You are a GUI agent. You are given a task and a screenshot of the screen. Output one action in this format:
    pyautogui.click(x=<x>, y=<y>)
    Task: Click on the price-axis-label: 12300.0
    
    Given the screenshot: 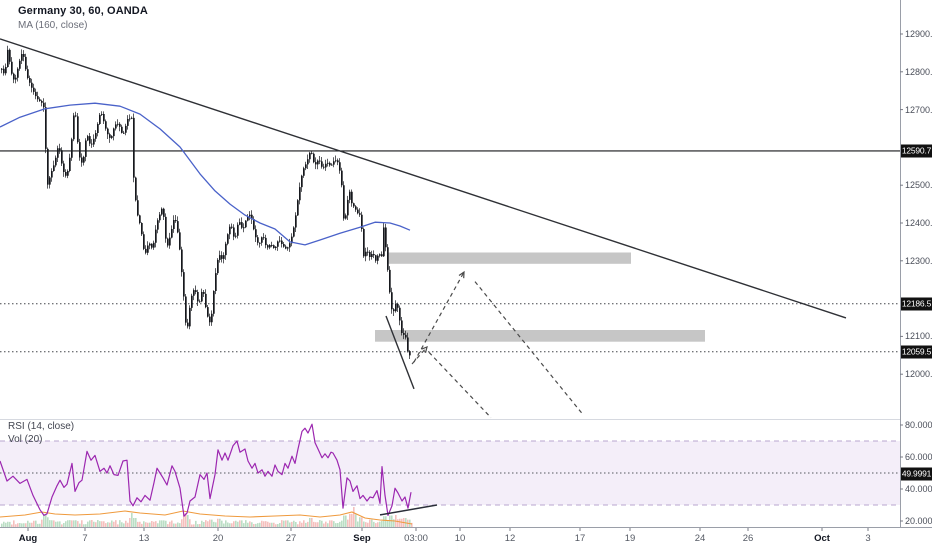 What is the action you would take?
    pyautogui.click(x=918, y=260)
    